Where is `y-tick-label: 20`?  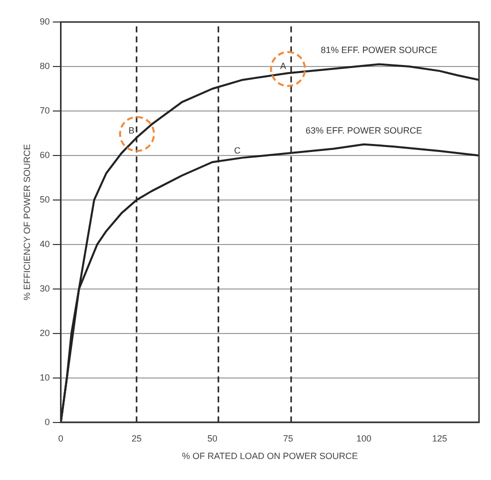 y-tick-label: 20 is located at coordinates (45, 333).